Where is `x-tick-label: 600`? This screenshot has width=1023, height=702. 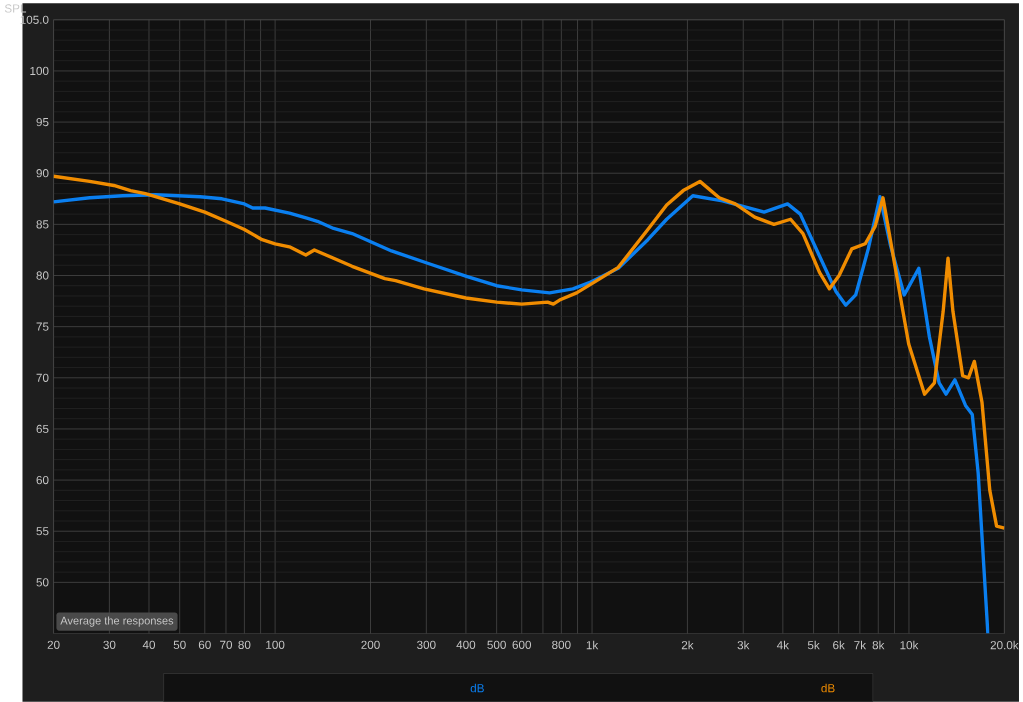
x-tick-label: 600 is located at coordinates (522, 644).